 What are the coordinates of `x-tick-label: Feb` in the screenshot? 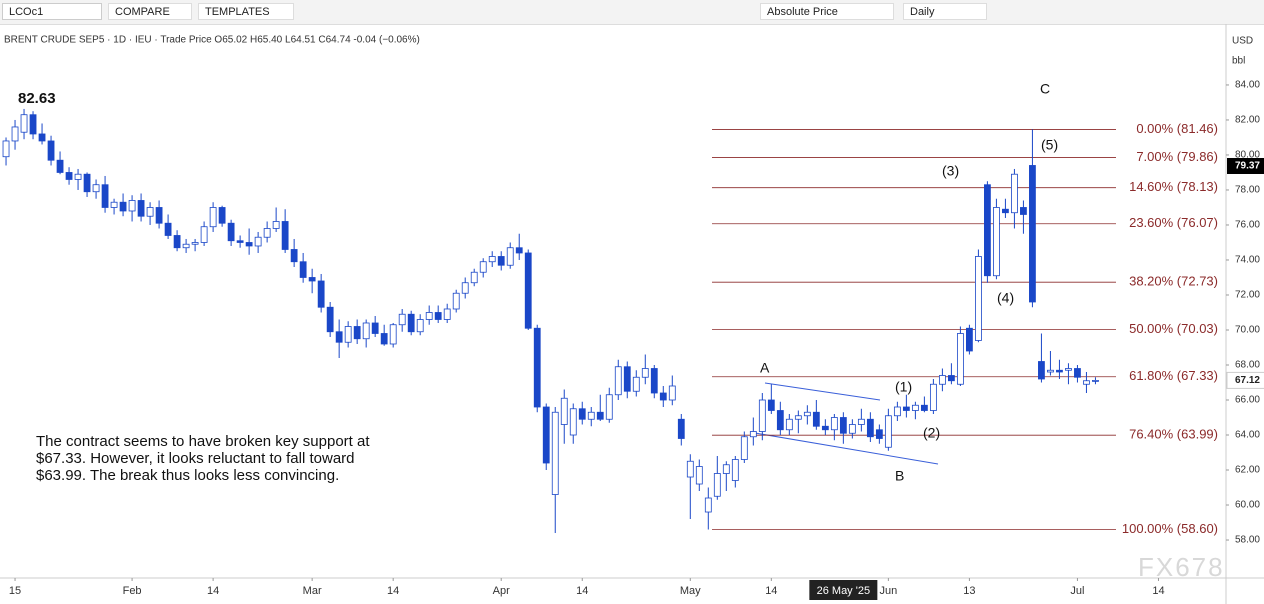 It's located at (132, 591).